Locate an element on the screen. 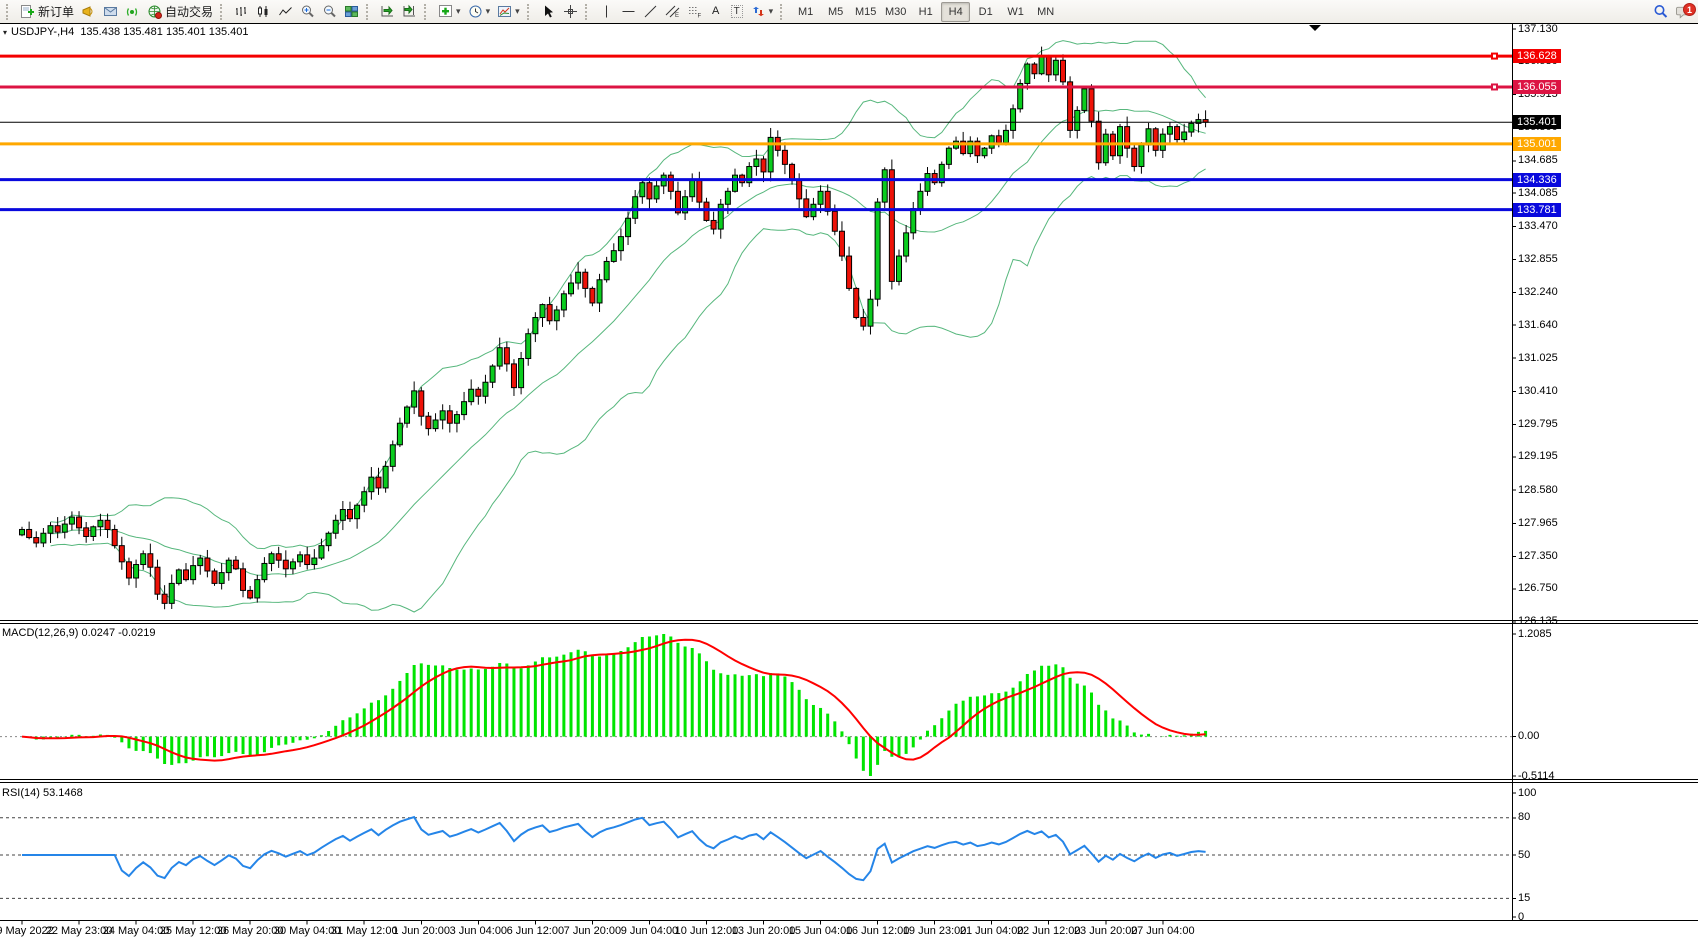 This screenshot has width=1698, height=941. fibonacci-icon: F is located at coordinates (694, 13).